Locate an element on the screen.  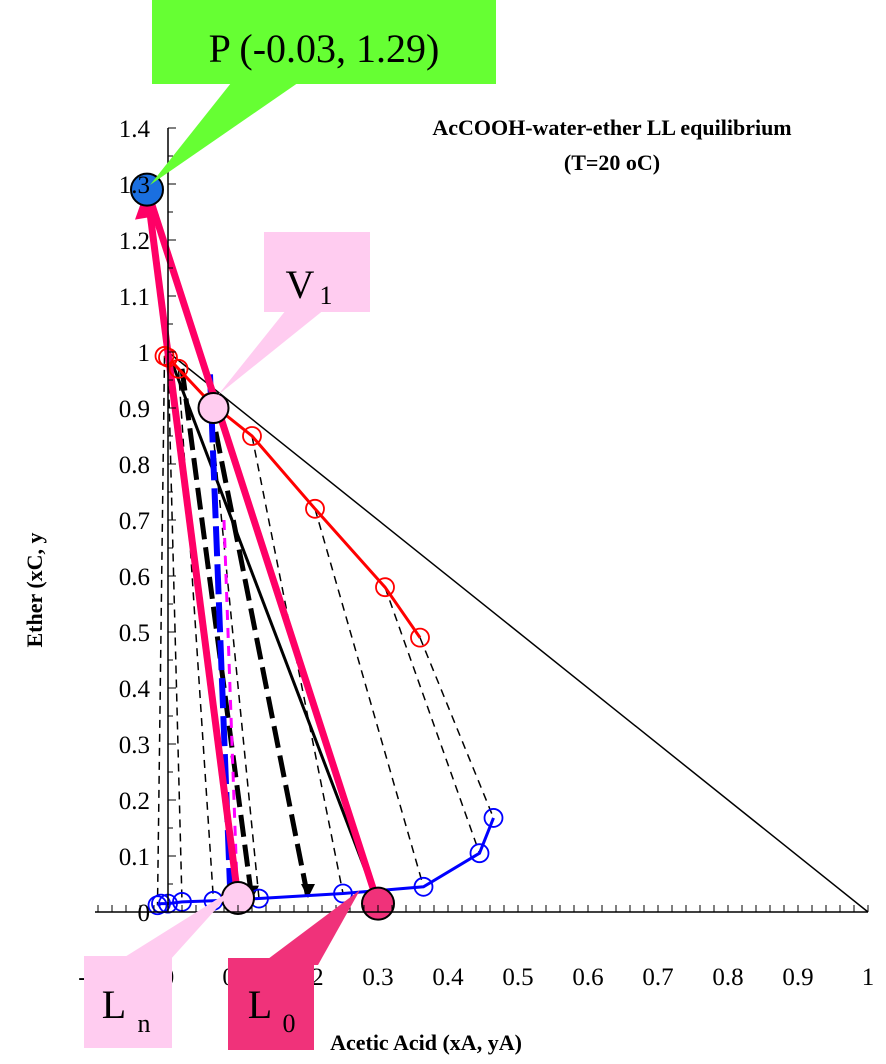
callout-box-L0 is located at coordinates (271, 1004).